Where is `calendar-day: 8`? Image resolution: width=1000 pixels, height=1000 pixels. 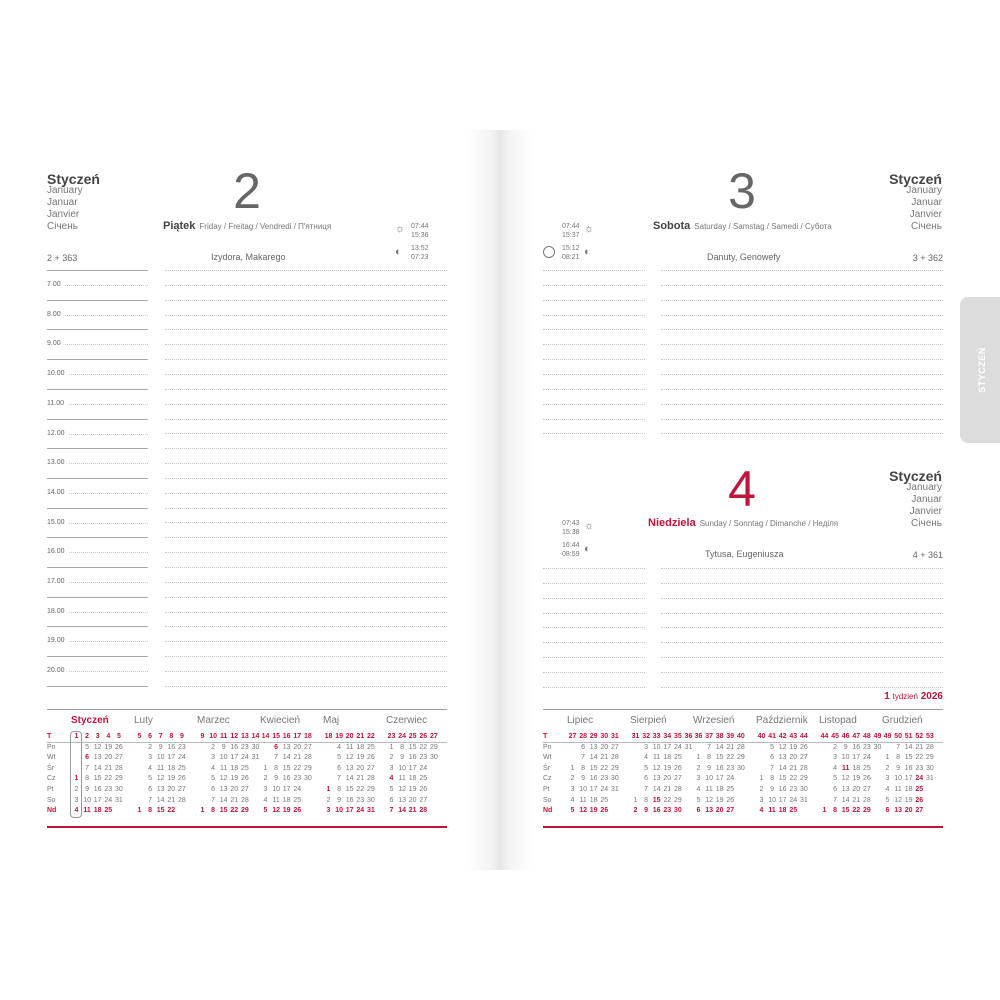
calendar-day: 8 is located at coordinates (772, 779).